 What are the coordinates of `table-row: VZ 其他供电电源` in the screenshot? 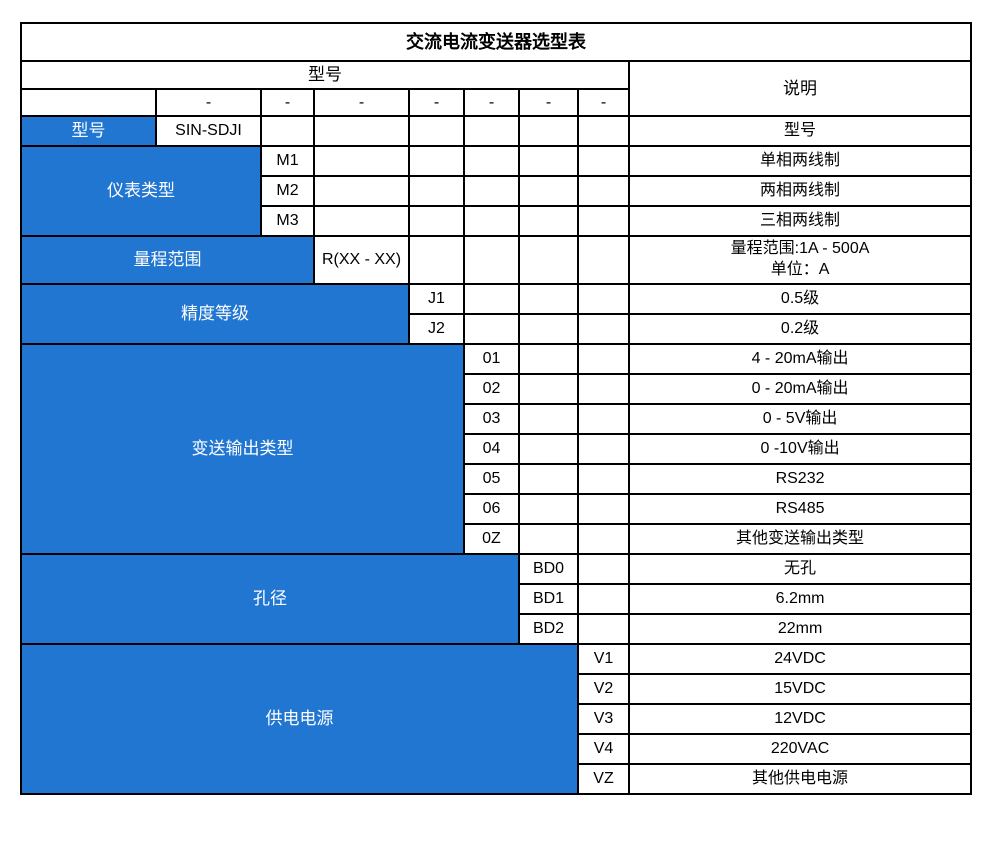 It's located at (497, 779).